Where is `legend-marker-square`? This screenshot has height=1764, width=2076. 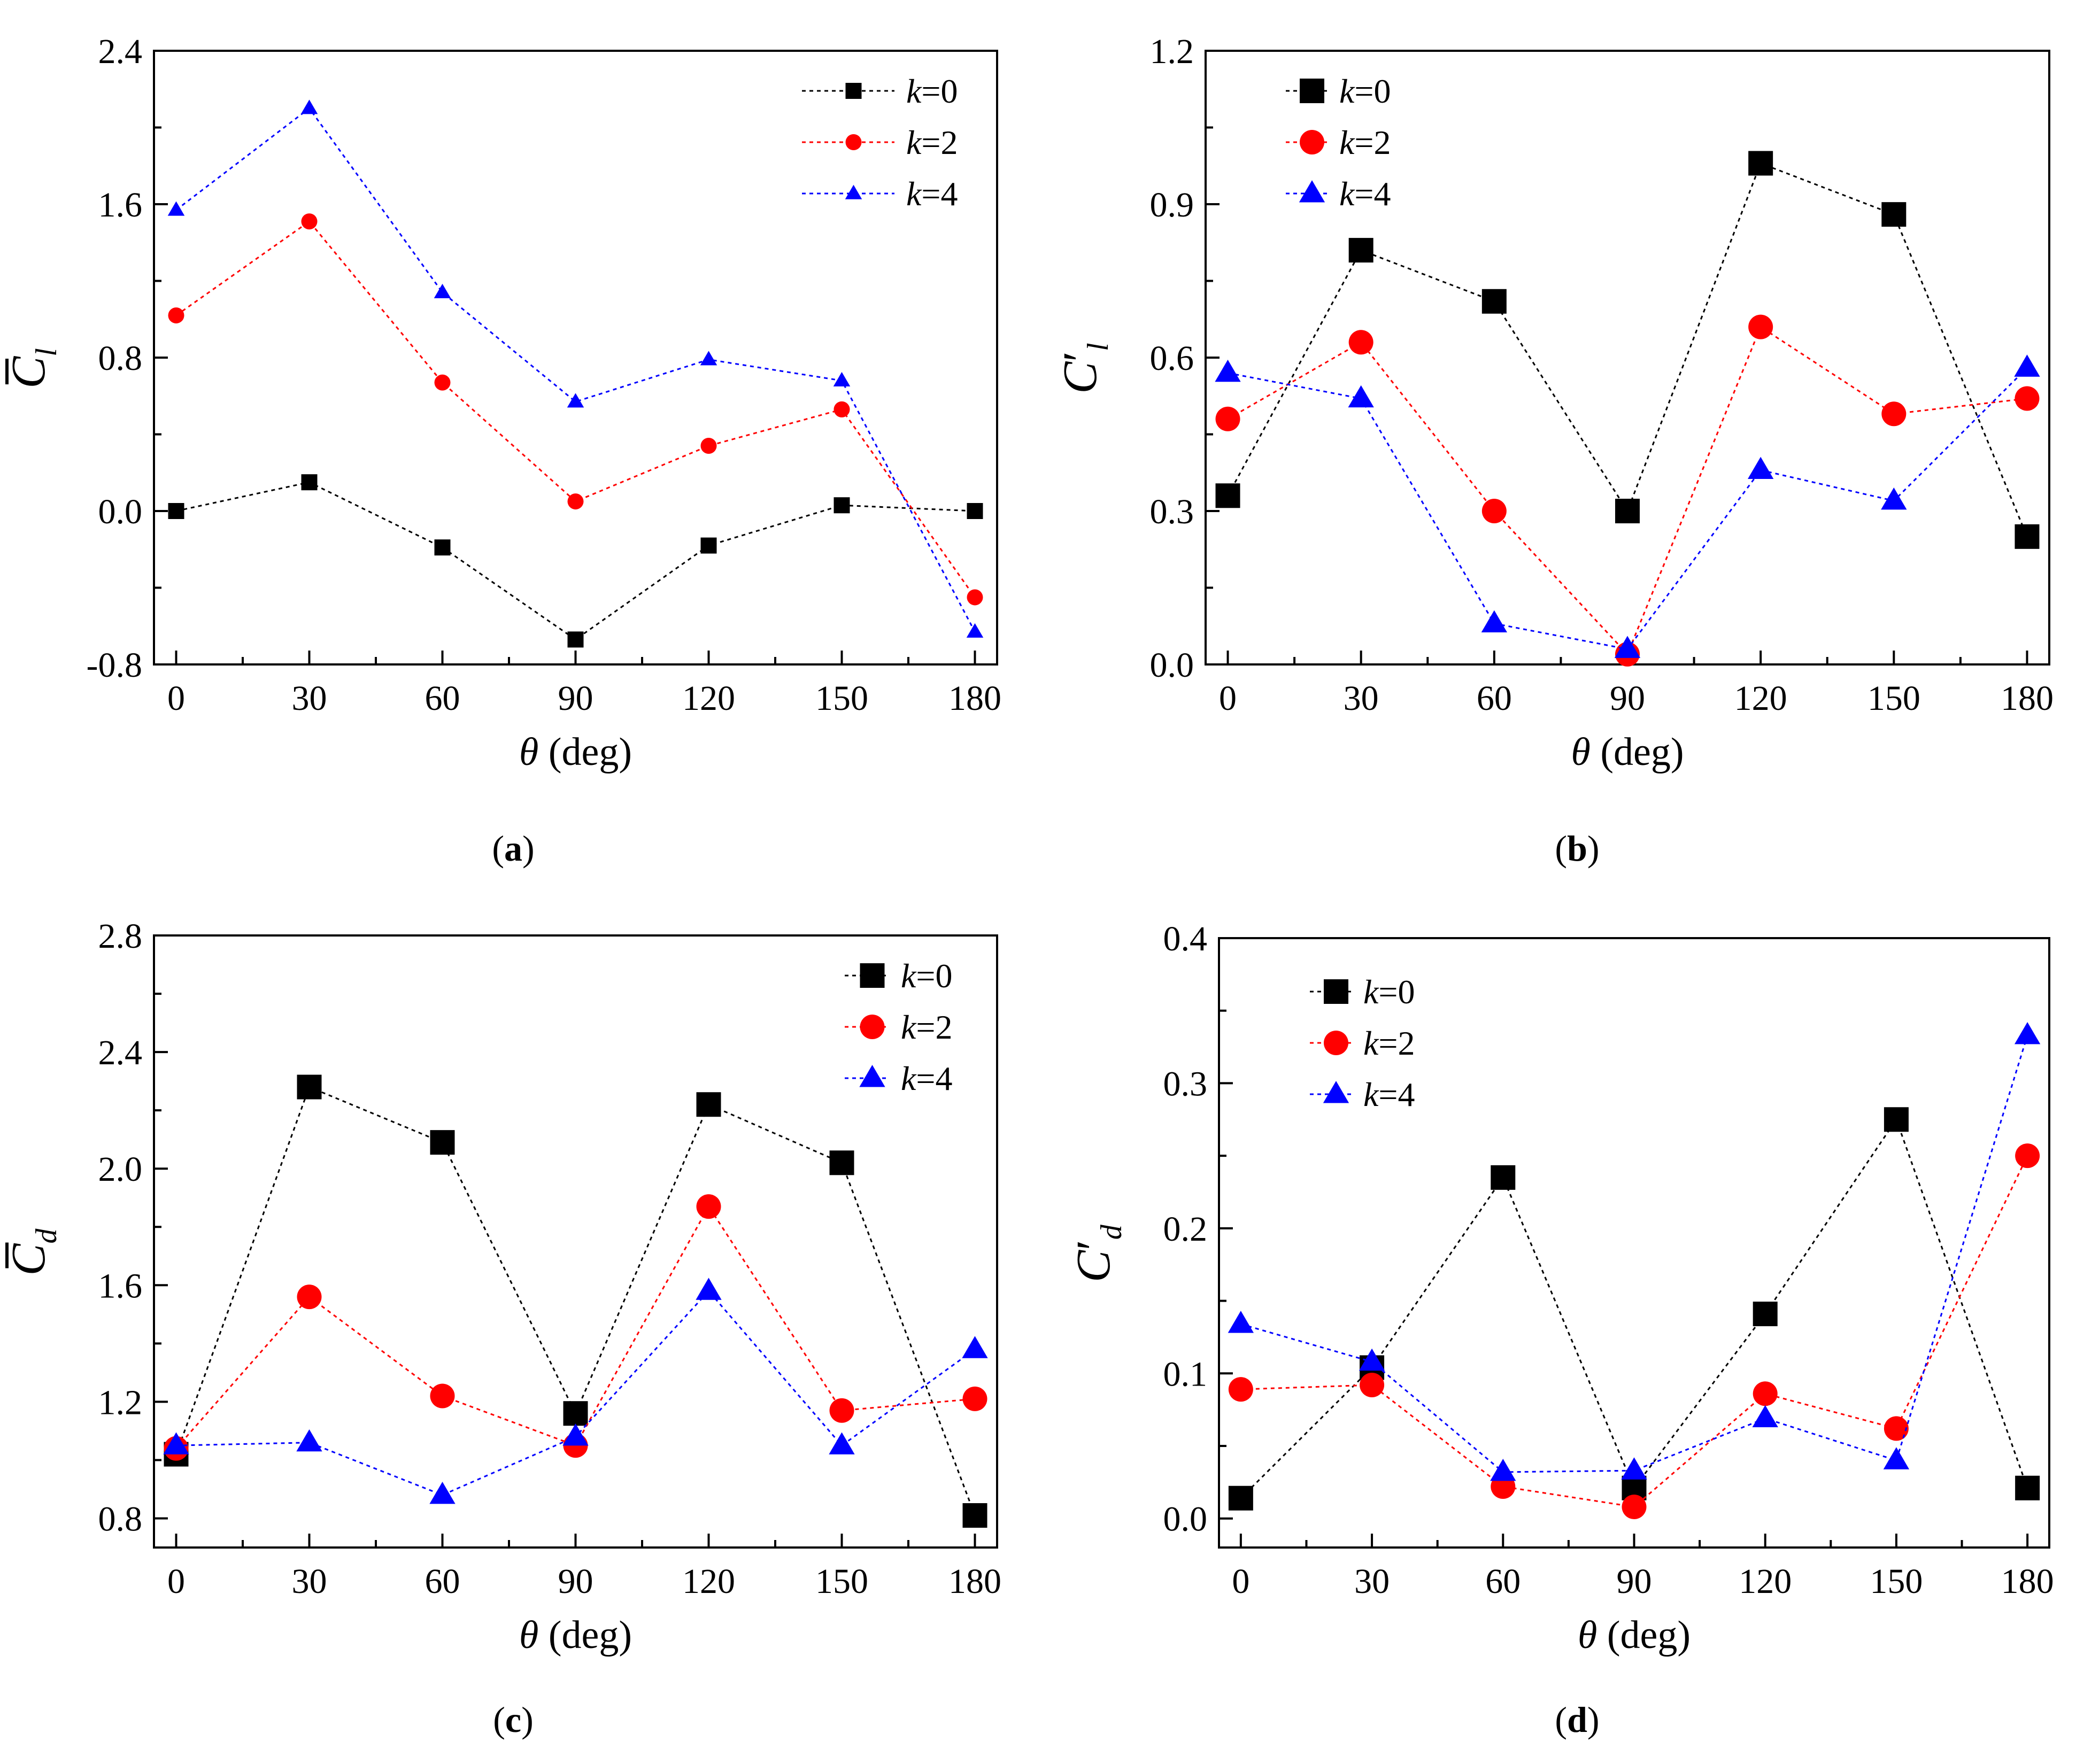 legend-marker-square is located at coordinates (1312, 91).